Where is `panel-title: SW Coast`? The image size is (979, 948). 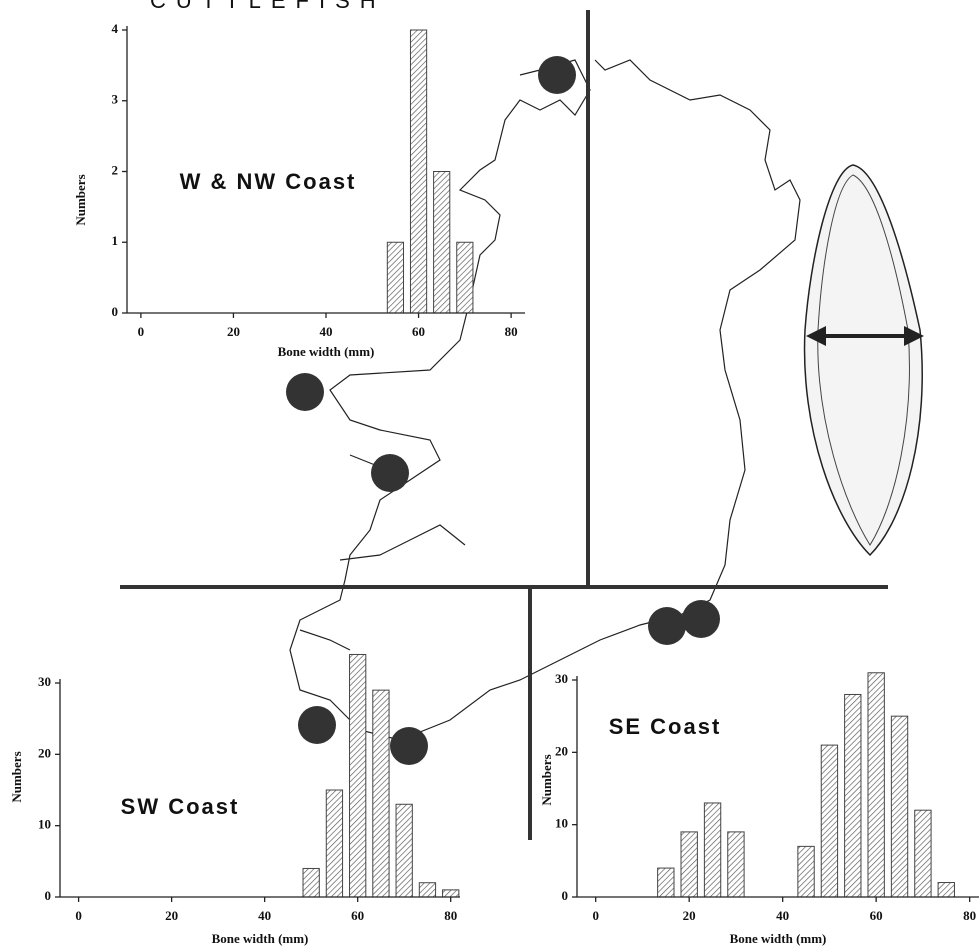 panel-title: SW Coast is located at coordinates (180, 806).